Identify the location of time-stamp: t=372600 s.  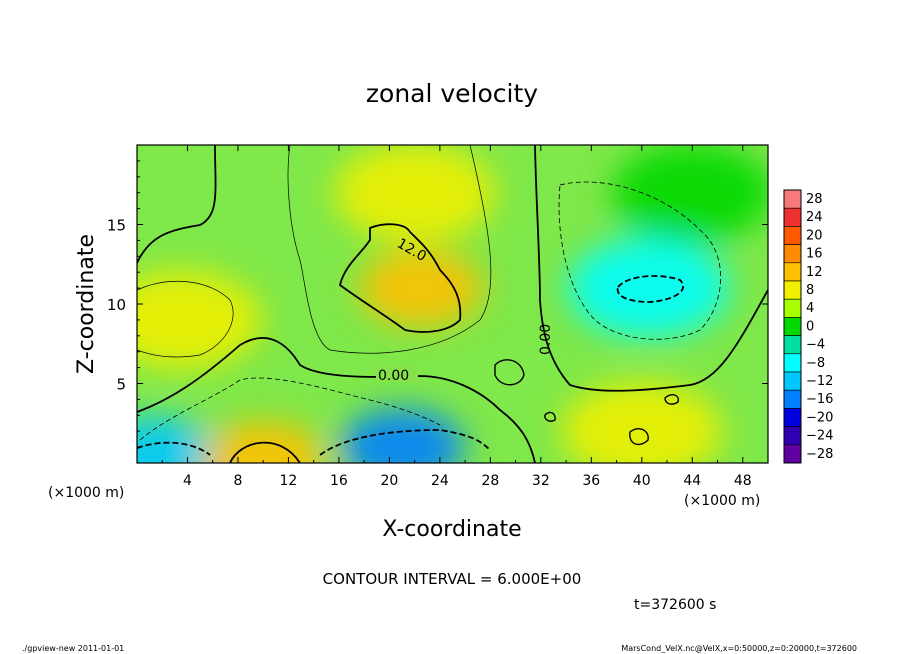
(675, 605).